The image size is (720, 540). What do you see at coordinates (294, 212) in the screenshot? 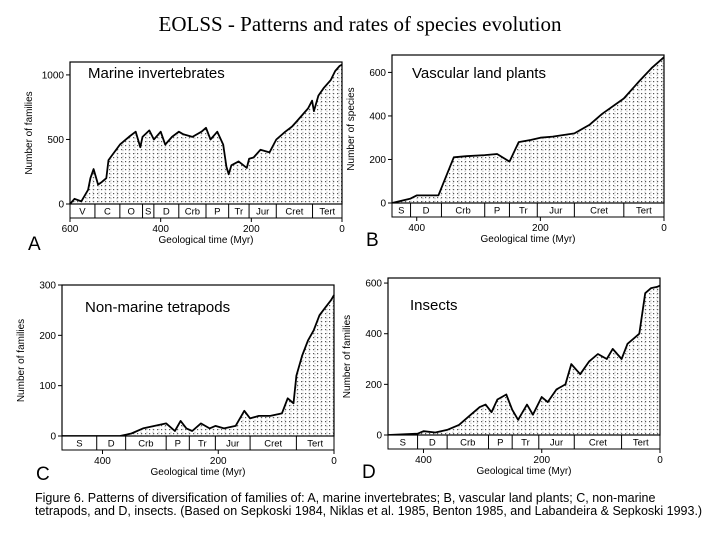
I see `panel-a-period-label: Cret` at bounding box center [294, 212].